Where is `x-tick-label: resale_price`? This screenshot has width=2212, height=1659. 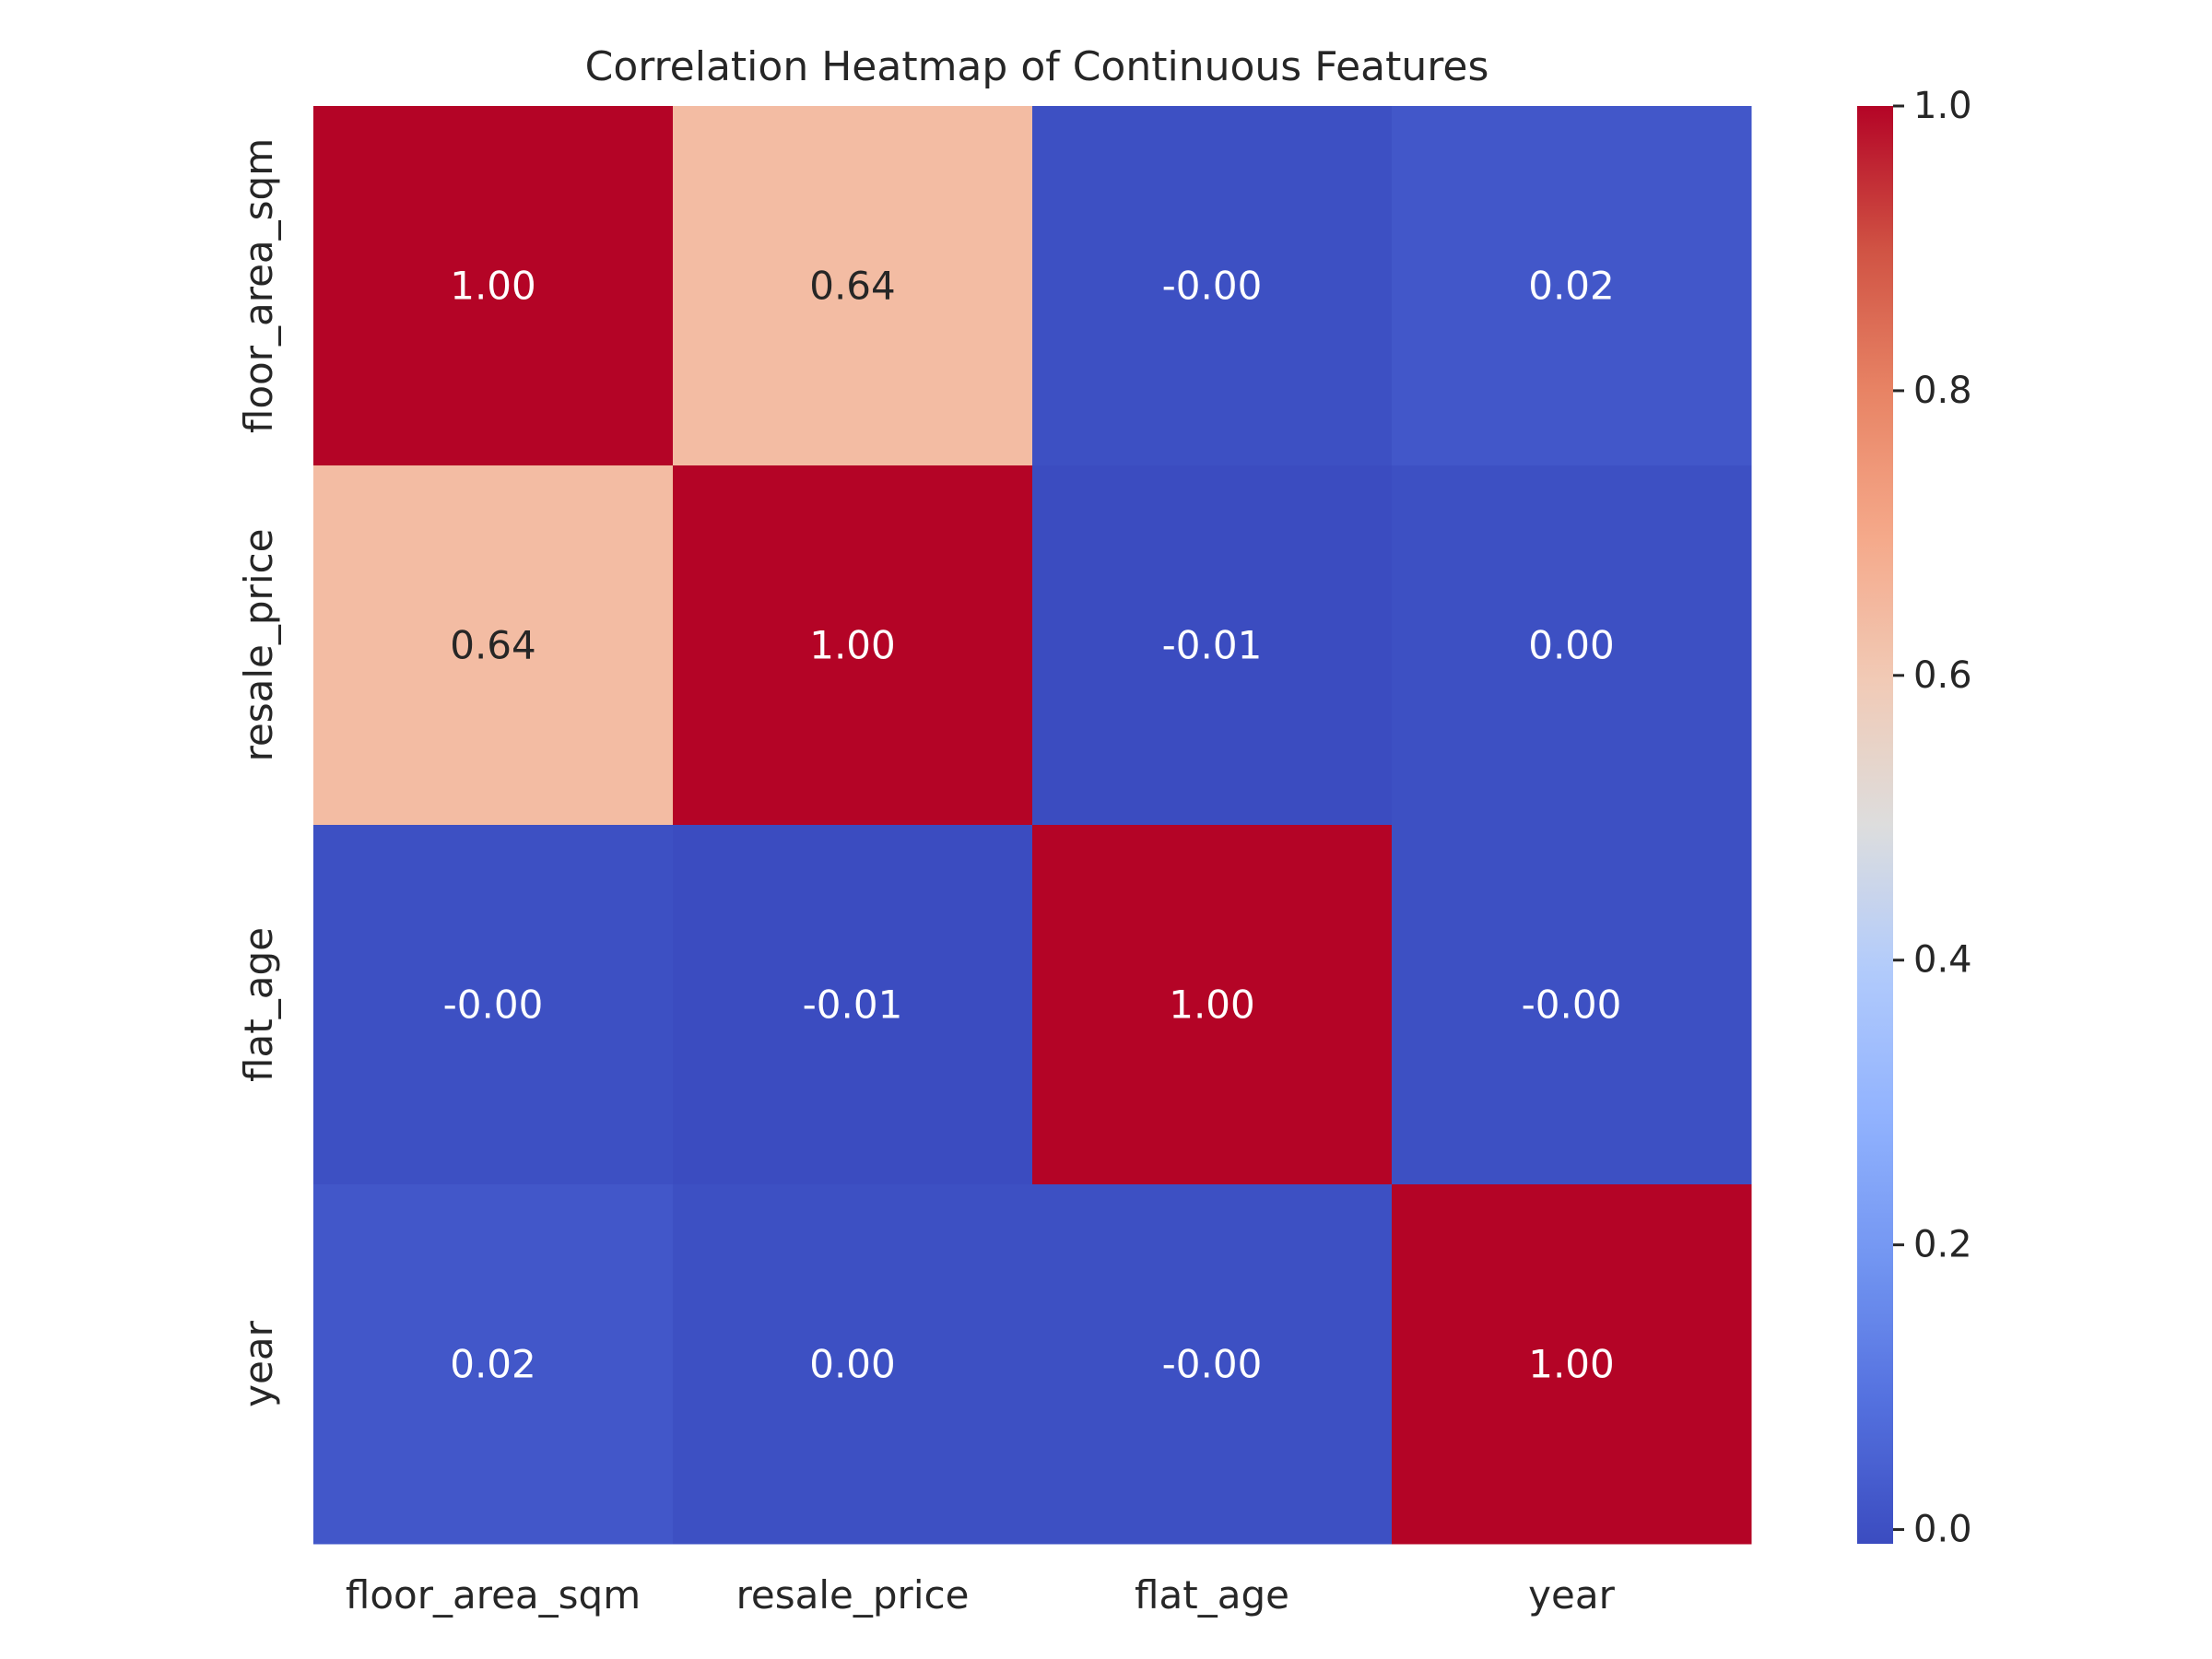
x-tick-label: resale_price is located at coordinates (853, 1595).